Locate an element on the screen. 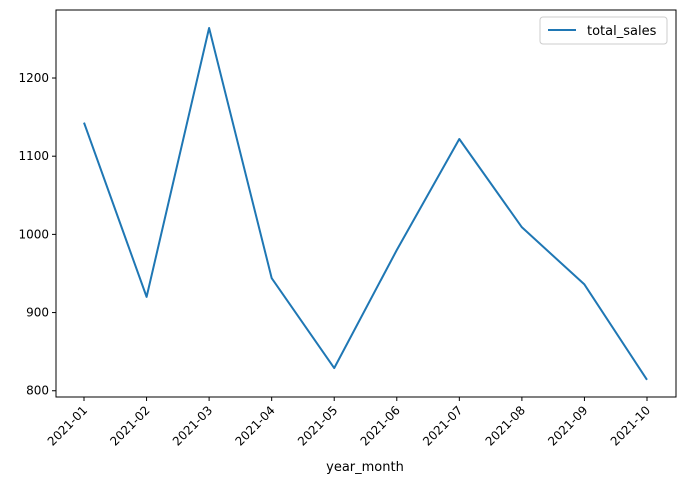 This screenshot has width=684, height=485. y-tick-label: 800 is located at coordinates (37, 391).